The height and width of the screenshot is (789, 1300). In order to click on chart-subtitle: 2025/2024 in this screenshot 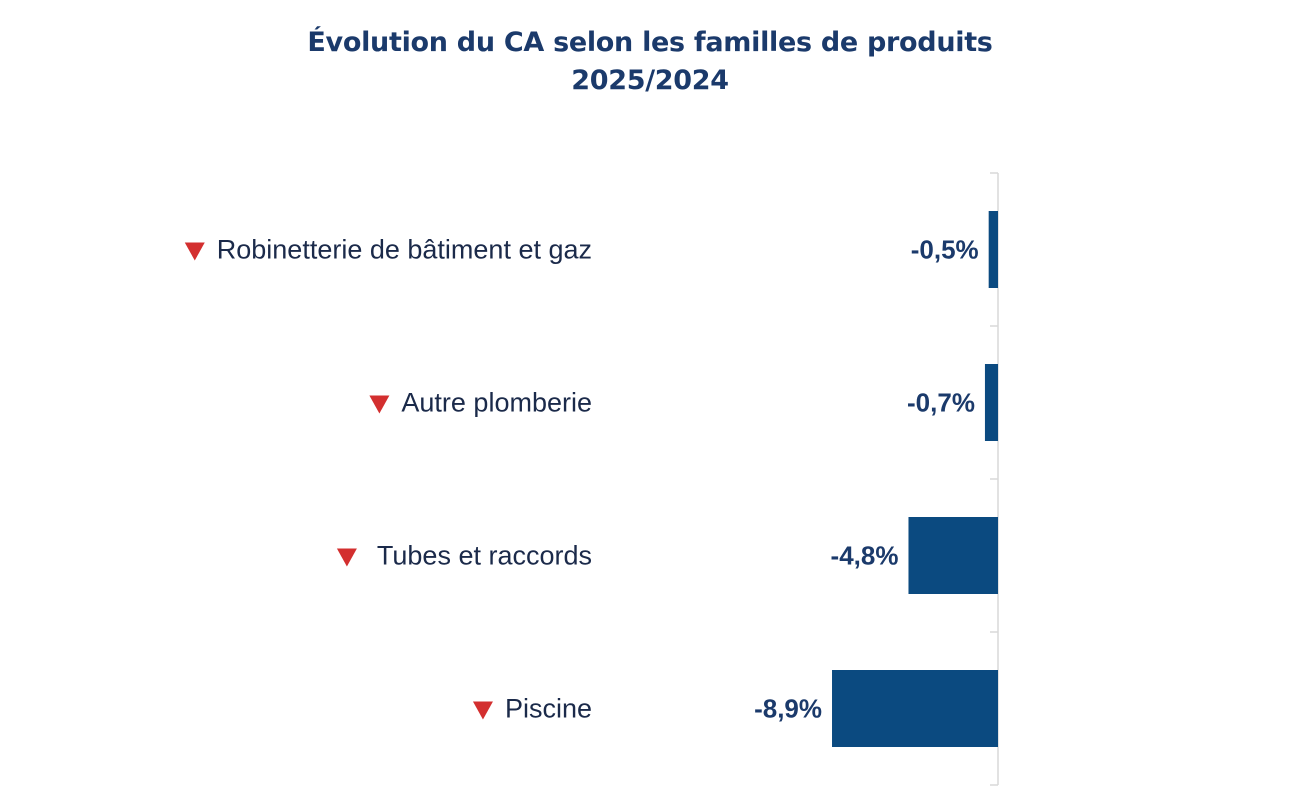, I will do `click(650, 80)`.